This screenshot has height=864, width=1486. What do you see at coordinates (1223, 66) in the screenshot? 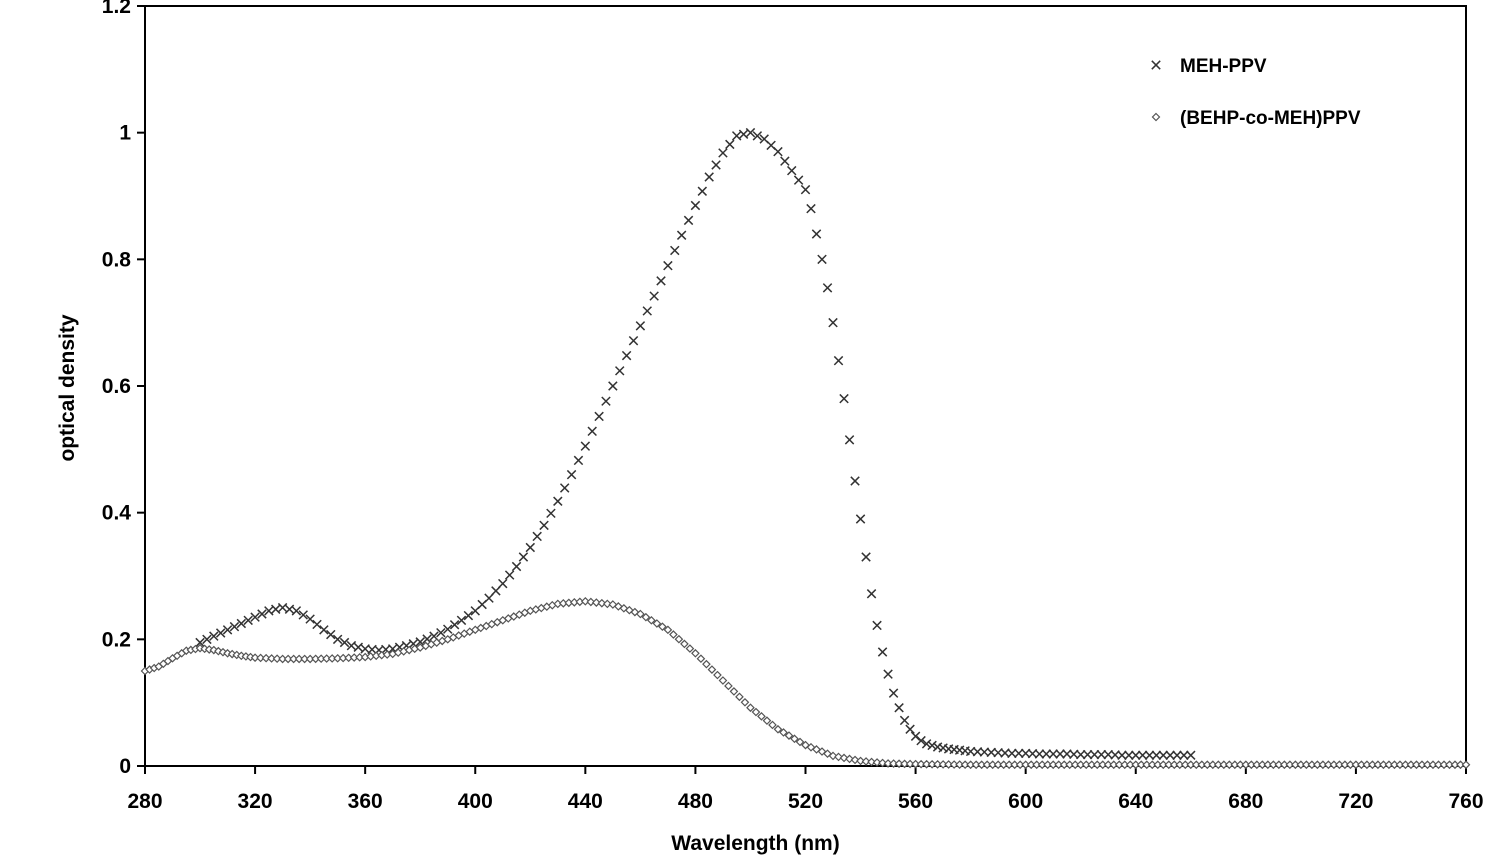
I see `legend-label-meh-ppv: MEH-PPV` at bounding box center [1223, 66].